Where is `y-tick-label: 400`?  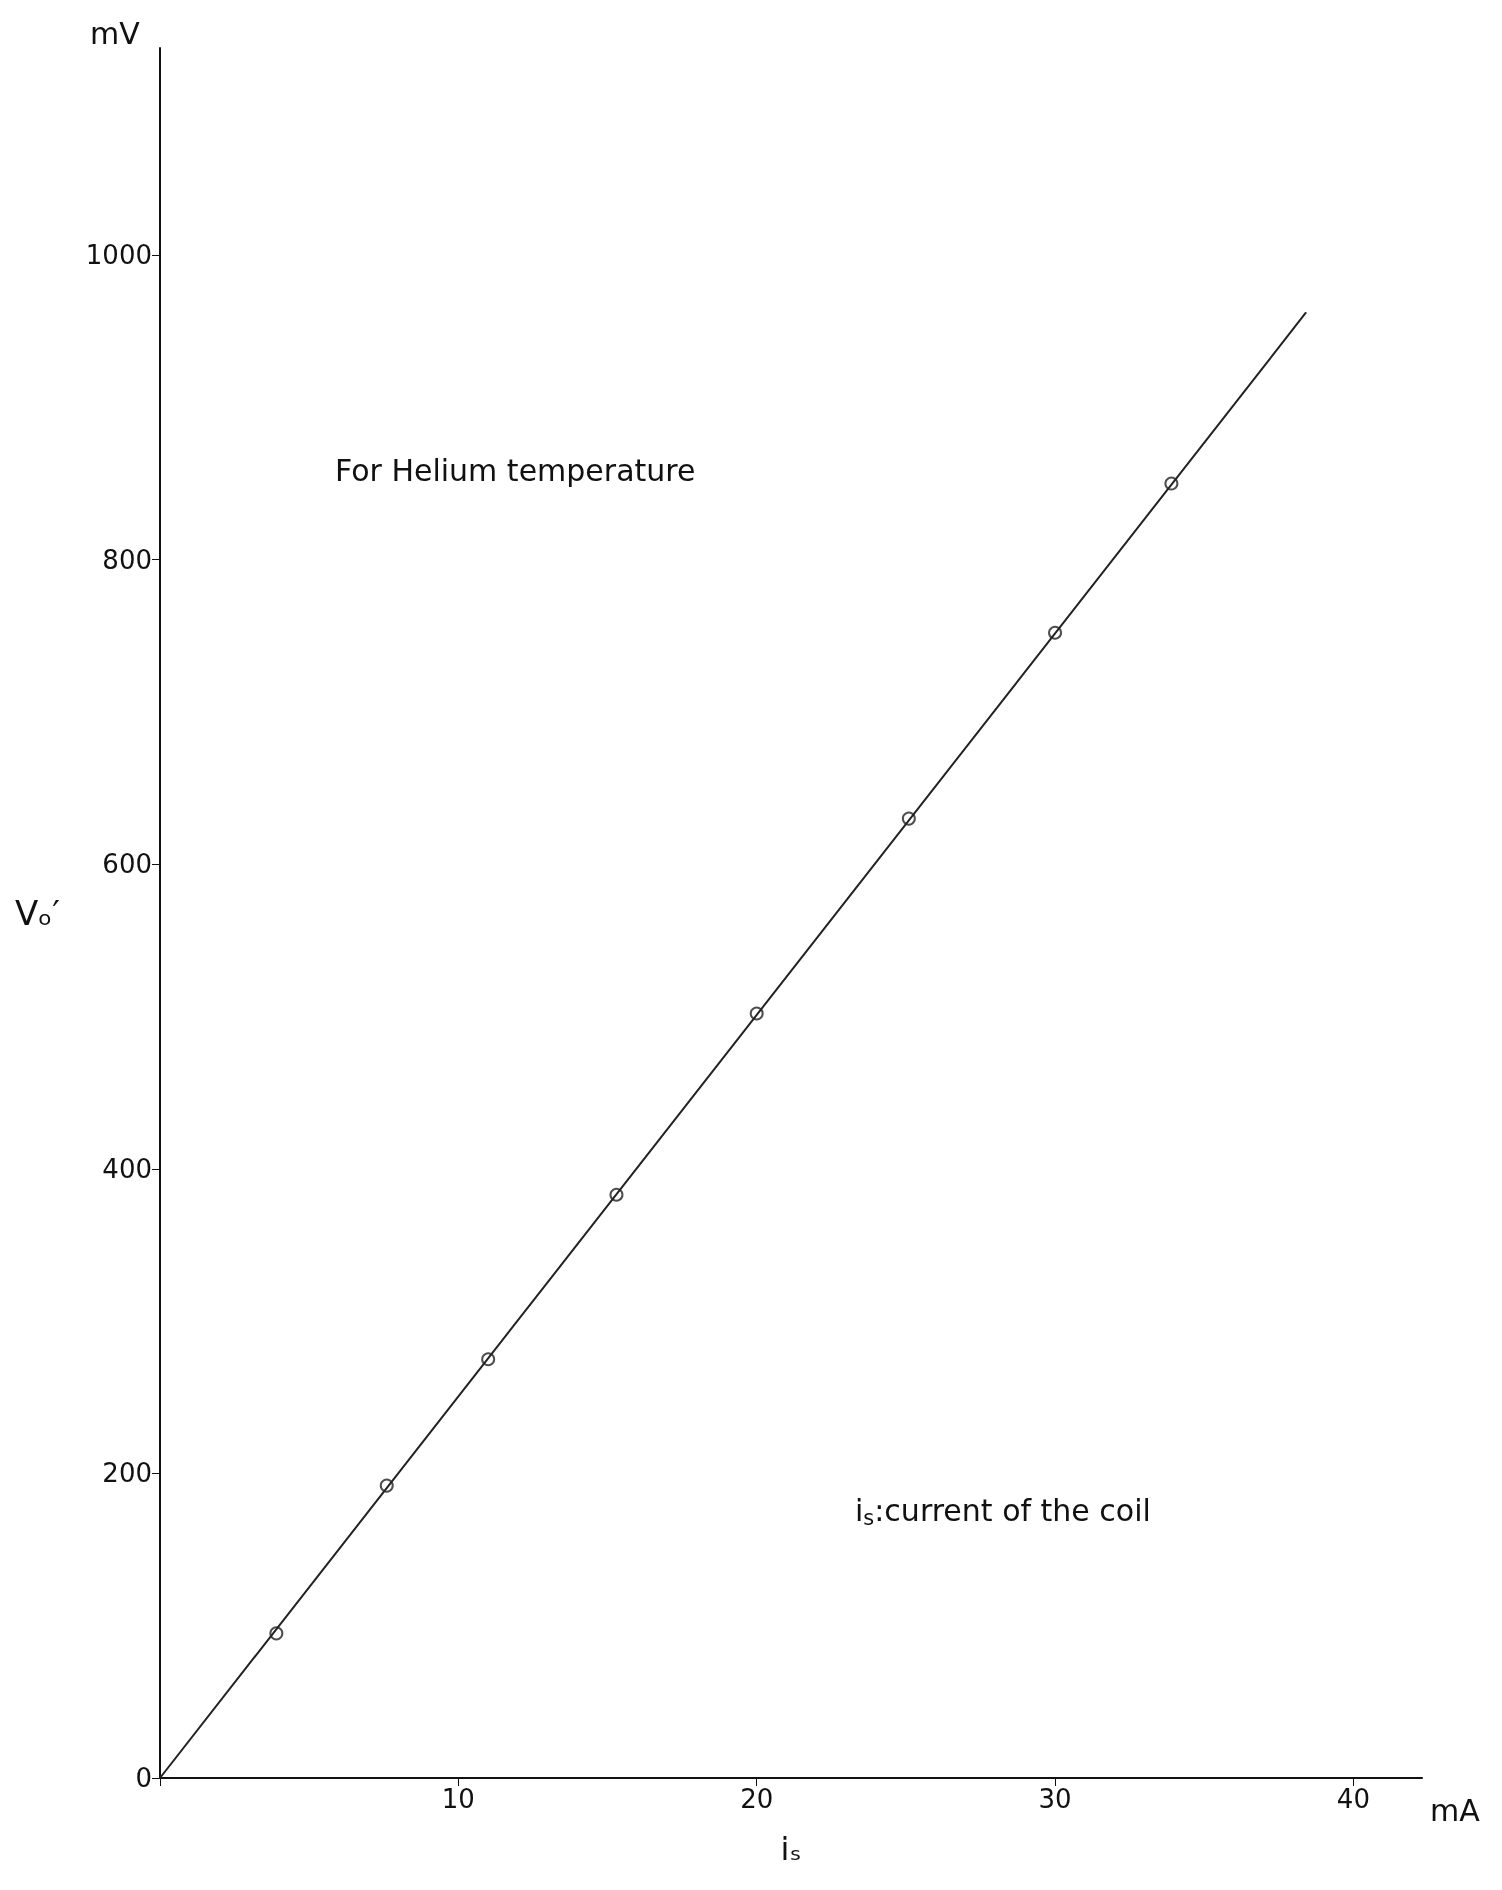 y-tick-label: 400 is located at coordinates (127, 1168).